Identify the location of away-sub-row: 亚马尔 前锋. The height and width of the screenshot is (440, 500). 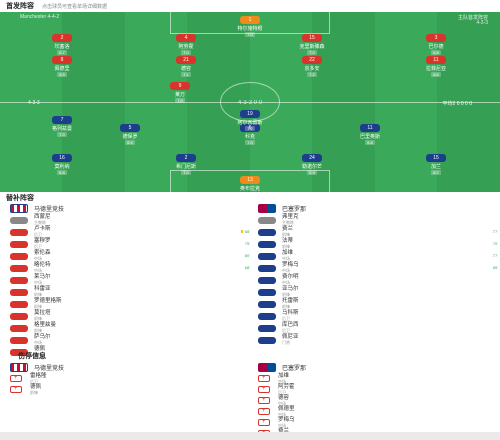
(378, 292).